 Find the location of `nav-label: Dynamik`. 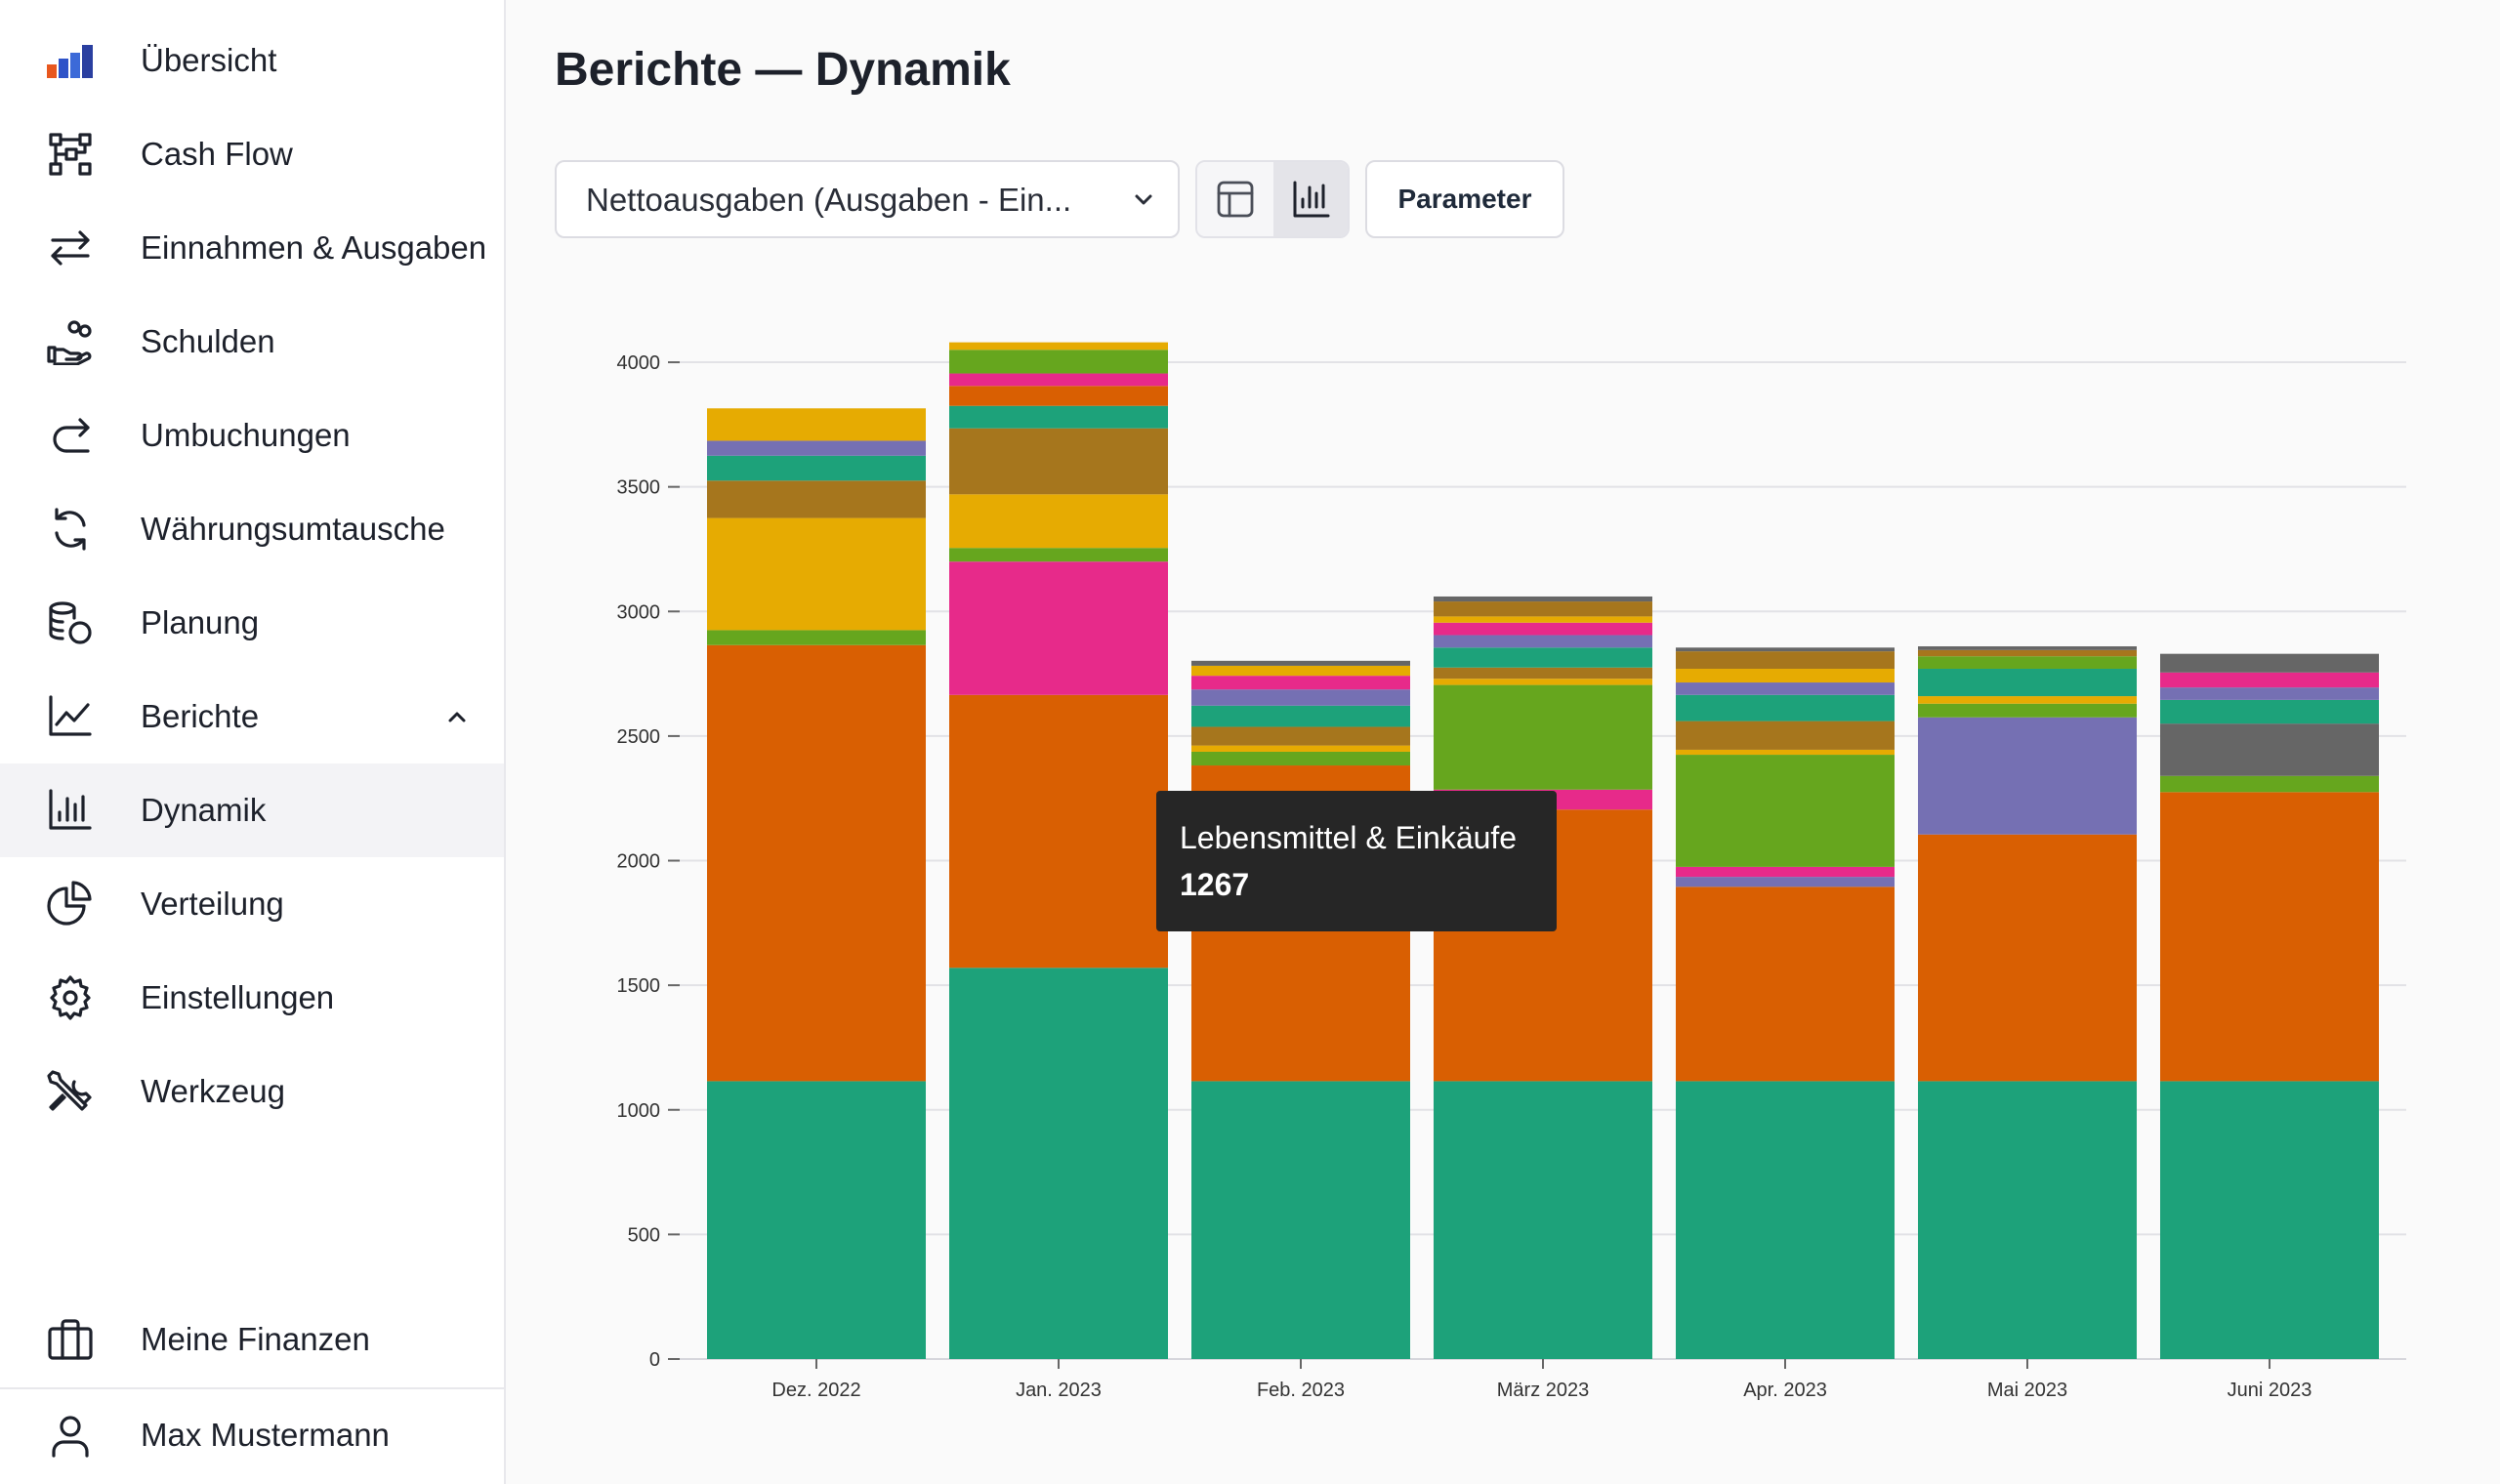

nav-label: Dynamik is located at coordinates (204, 810).